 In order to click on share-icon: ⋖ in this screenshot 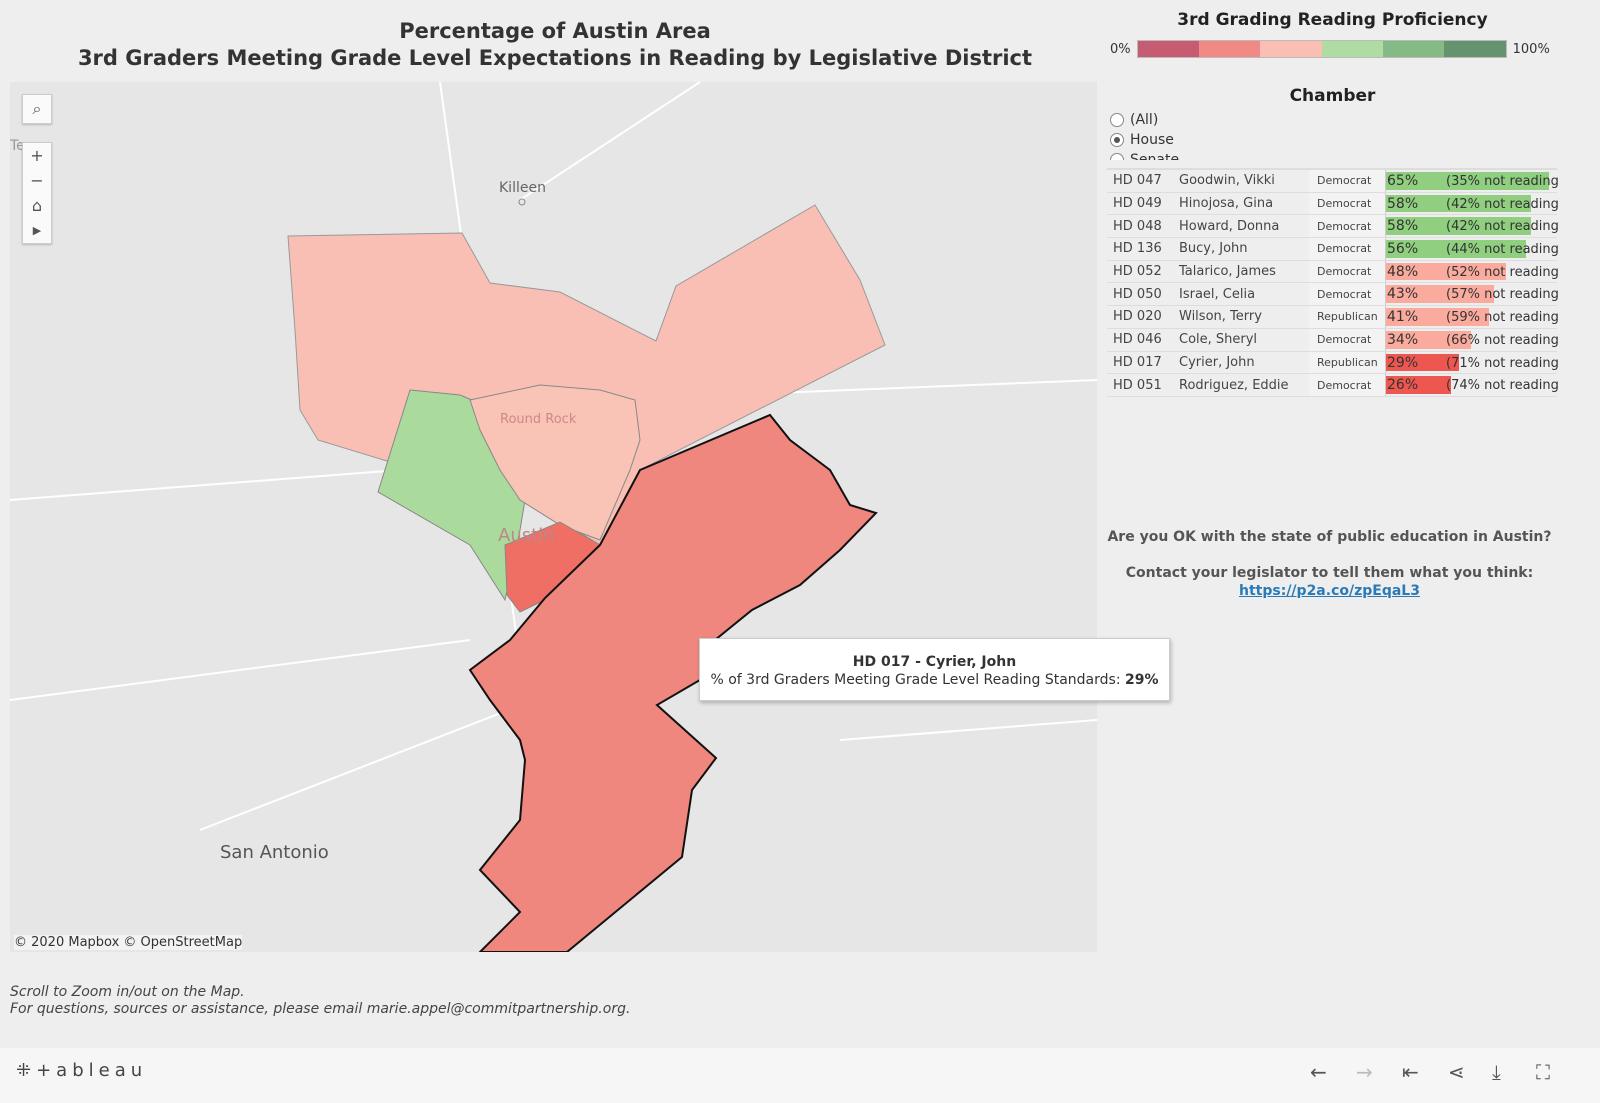, I will do `click(1456, 1072)`.